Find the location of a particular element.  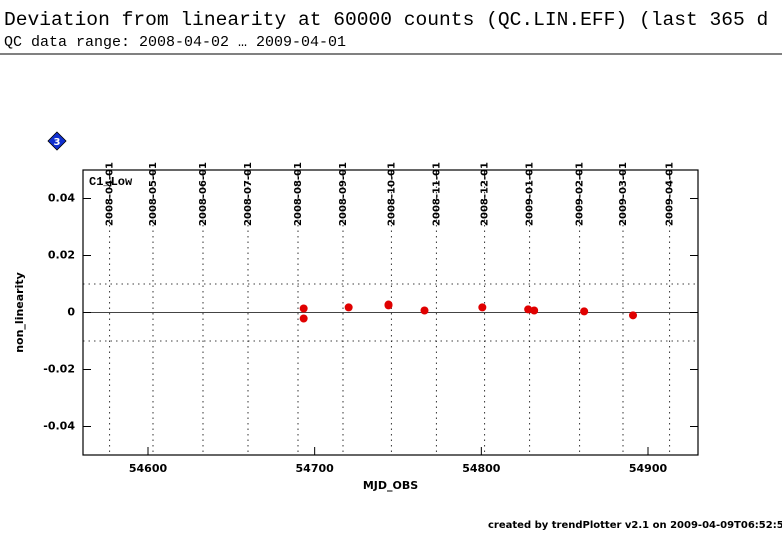

y-tick-label: 0.04 is located at coordinates (61, 198).